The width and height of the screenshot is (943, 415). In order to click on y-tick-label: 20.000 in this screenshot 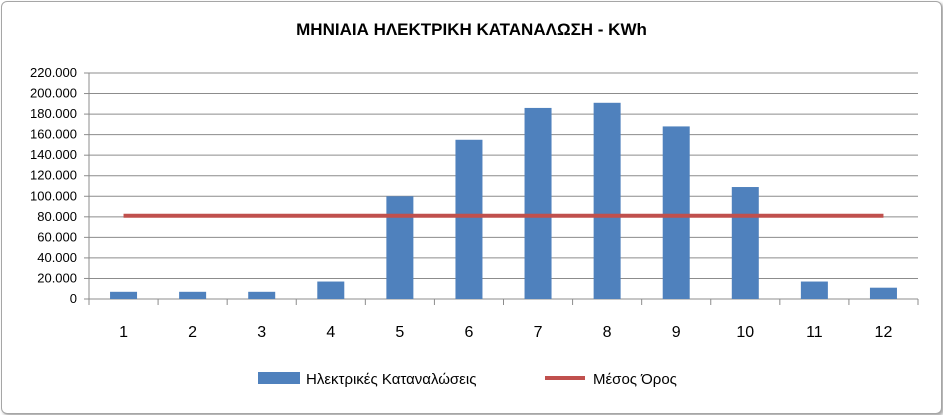, I will do `click(57, 277)`.